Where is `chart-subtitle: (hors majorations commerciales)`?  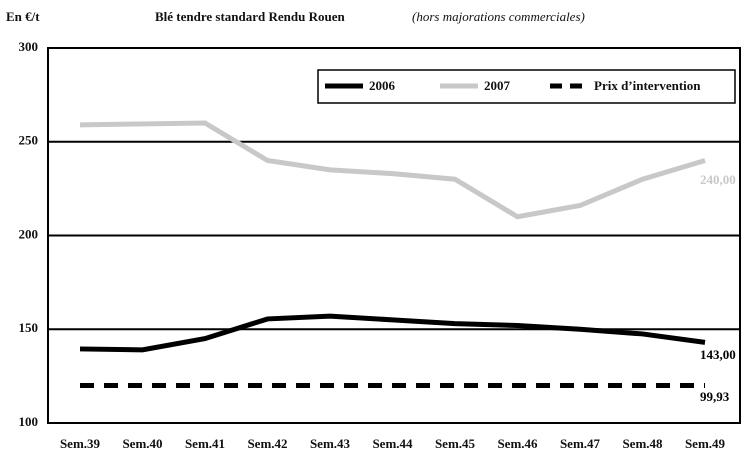 chart-subtitle: (hors majorations commerciales) is located at coordinates (498, 16).